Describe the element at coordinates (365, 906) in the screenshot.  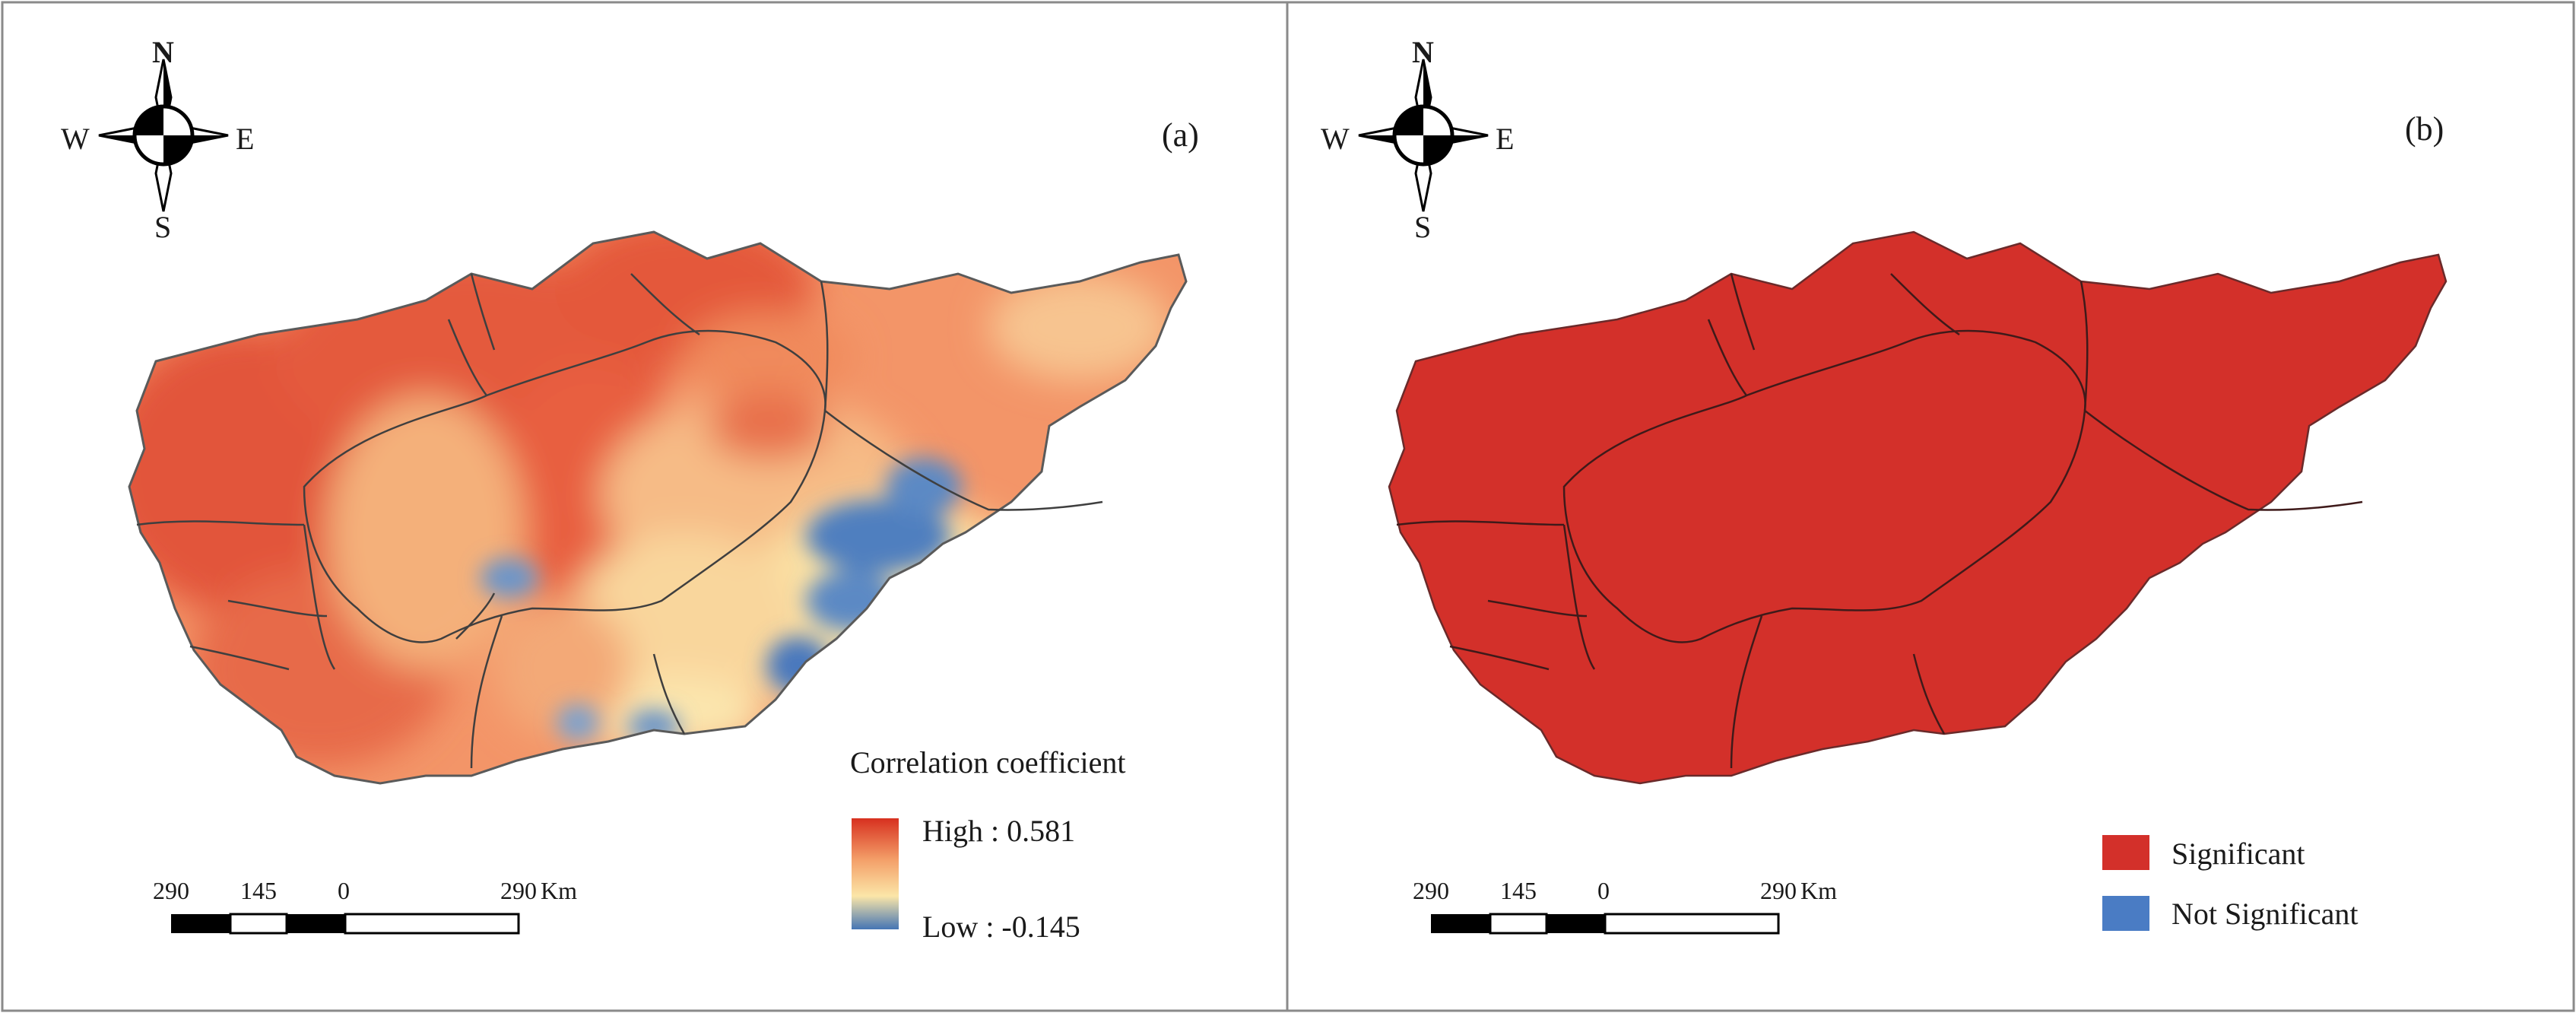
I see `scale-bar-a: 290 145 0 290 Km` at that location.